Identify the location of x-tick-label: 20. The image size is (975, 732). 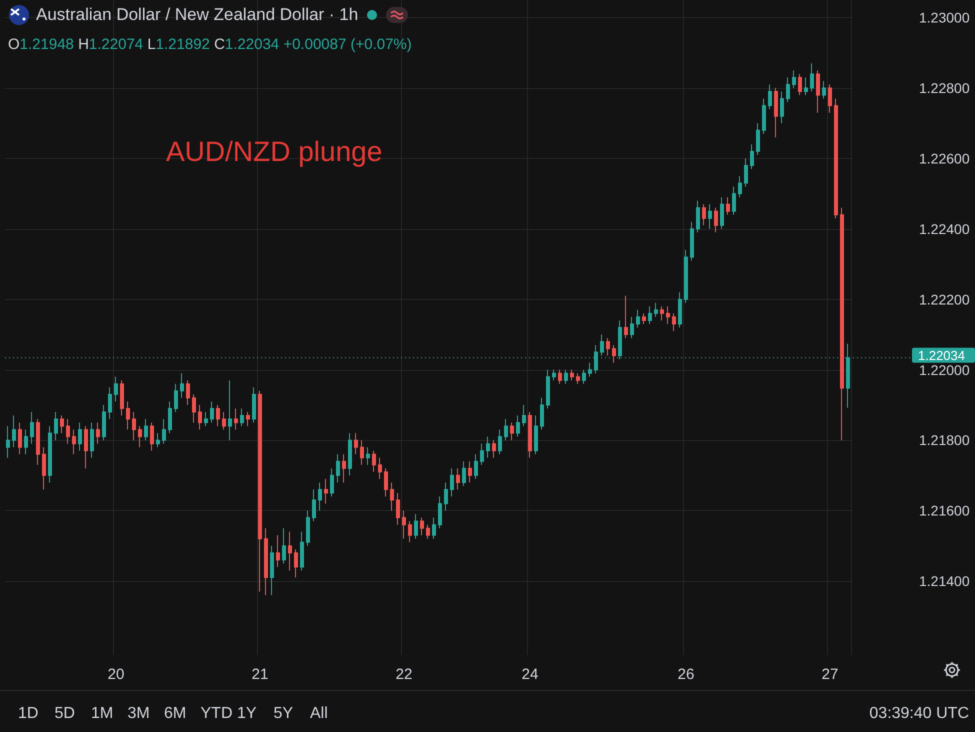
(116, 674).